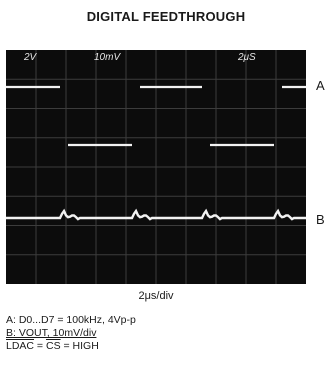  What do you see at coordinates (320, 85) in the screenshot?
I see `channel-a-label: A` at bounding box center [320, 85].